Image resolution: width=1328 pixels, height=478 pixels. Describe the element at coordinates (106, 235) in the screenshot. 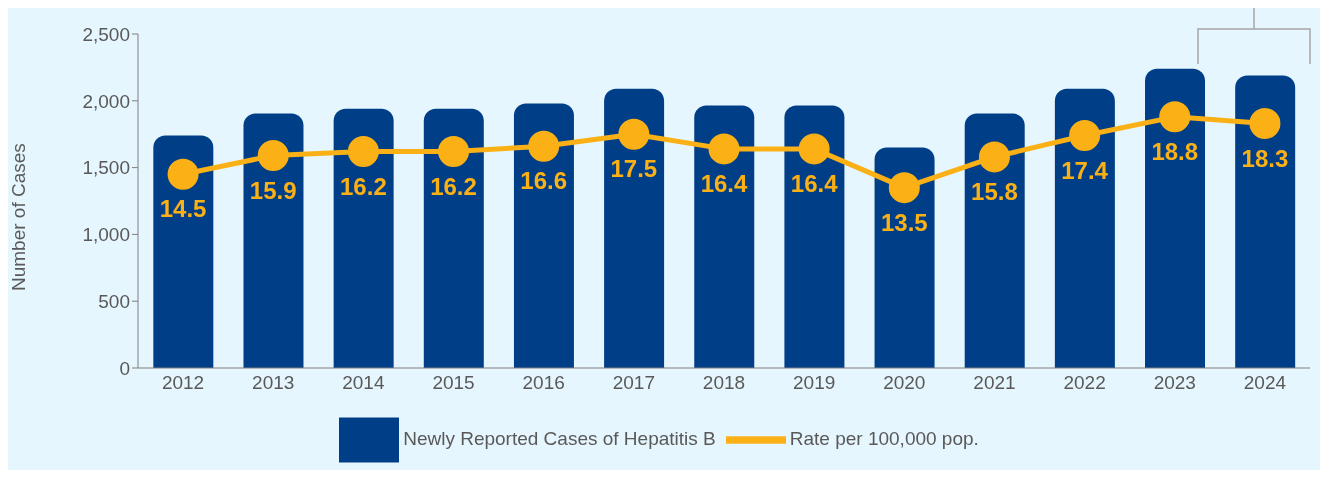

I see `y-tick-label: 1,000` at that location.